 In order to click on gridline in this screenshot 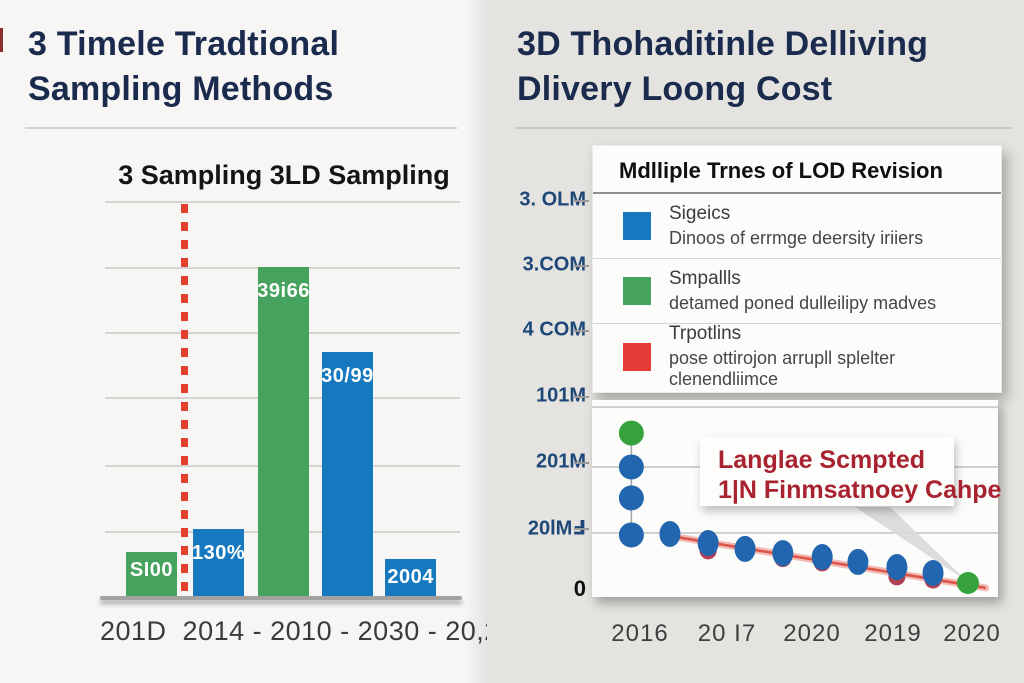, I will do `click(282, 202)`.